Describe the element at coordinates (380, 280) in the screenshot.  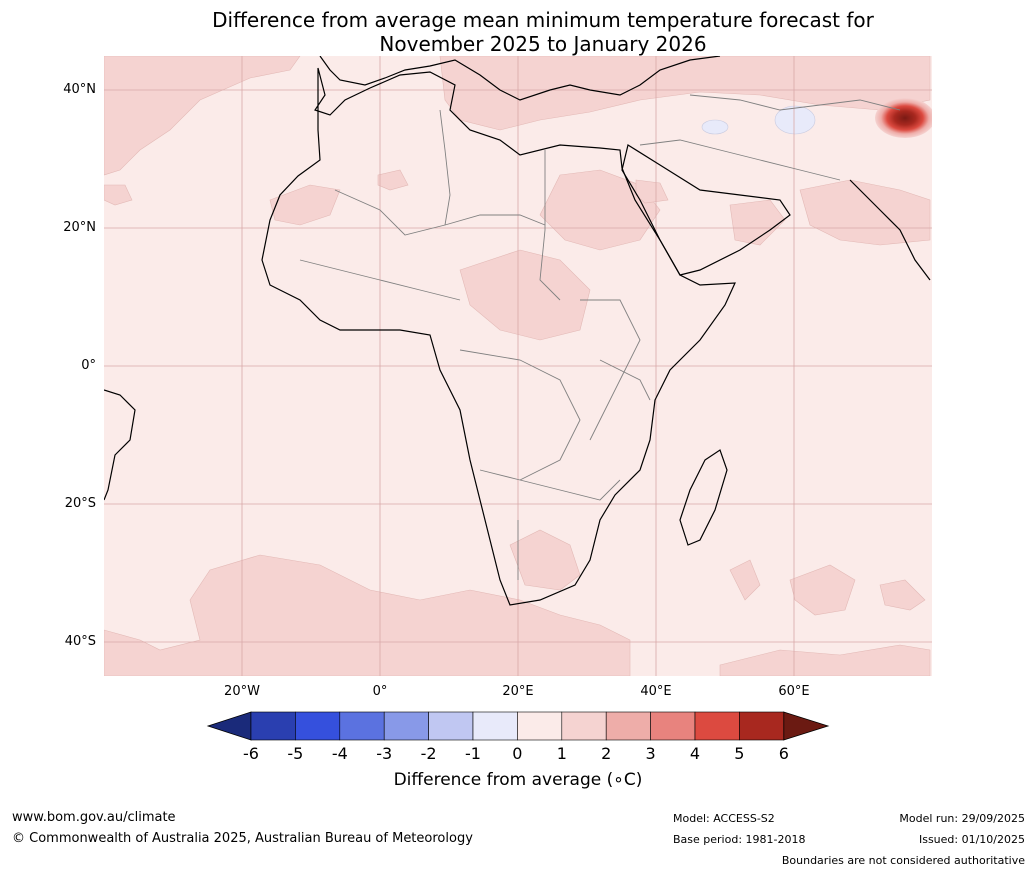
I see `border-west-africa` at that location.